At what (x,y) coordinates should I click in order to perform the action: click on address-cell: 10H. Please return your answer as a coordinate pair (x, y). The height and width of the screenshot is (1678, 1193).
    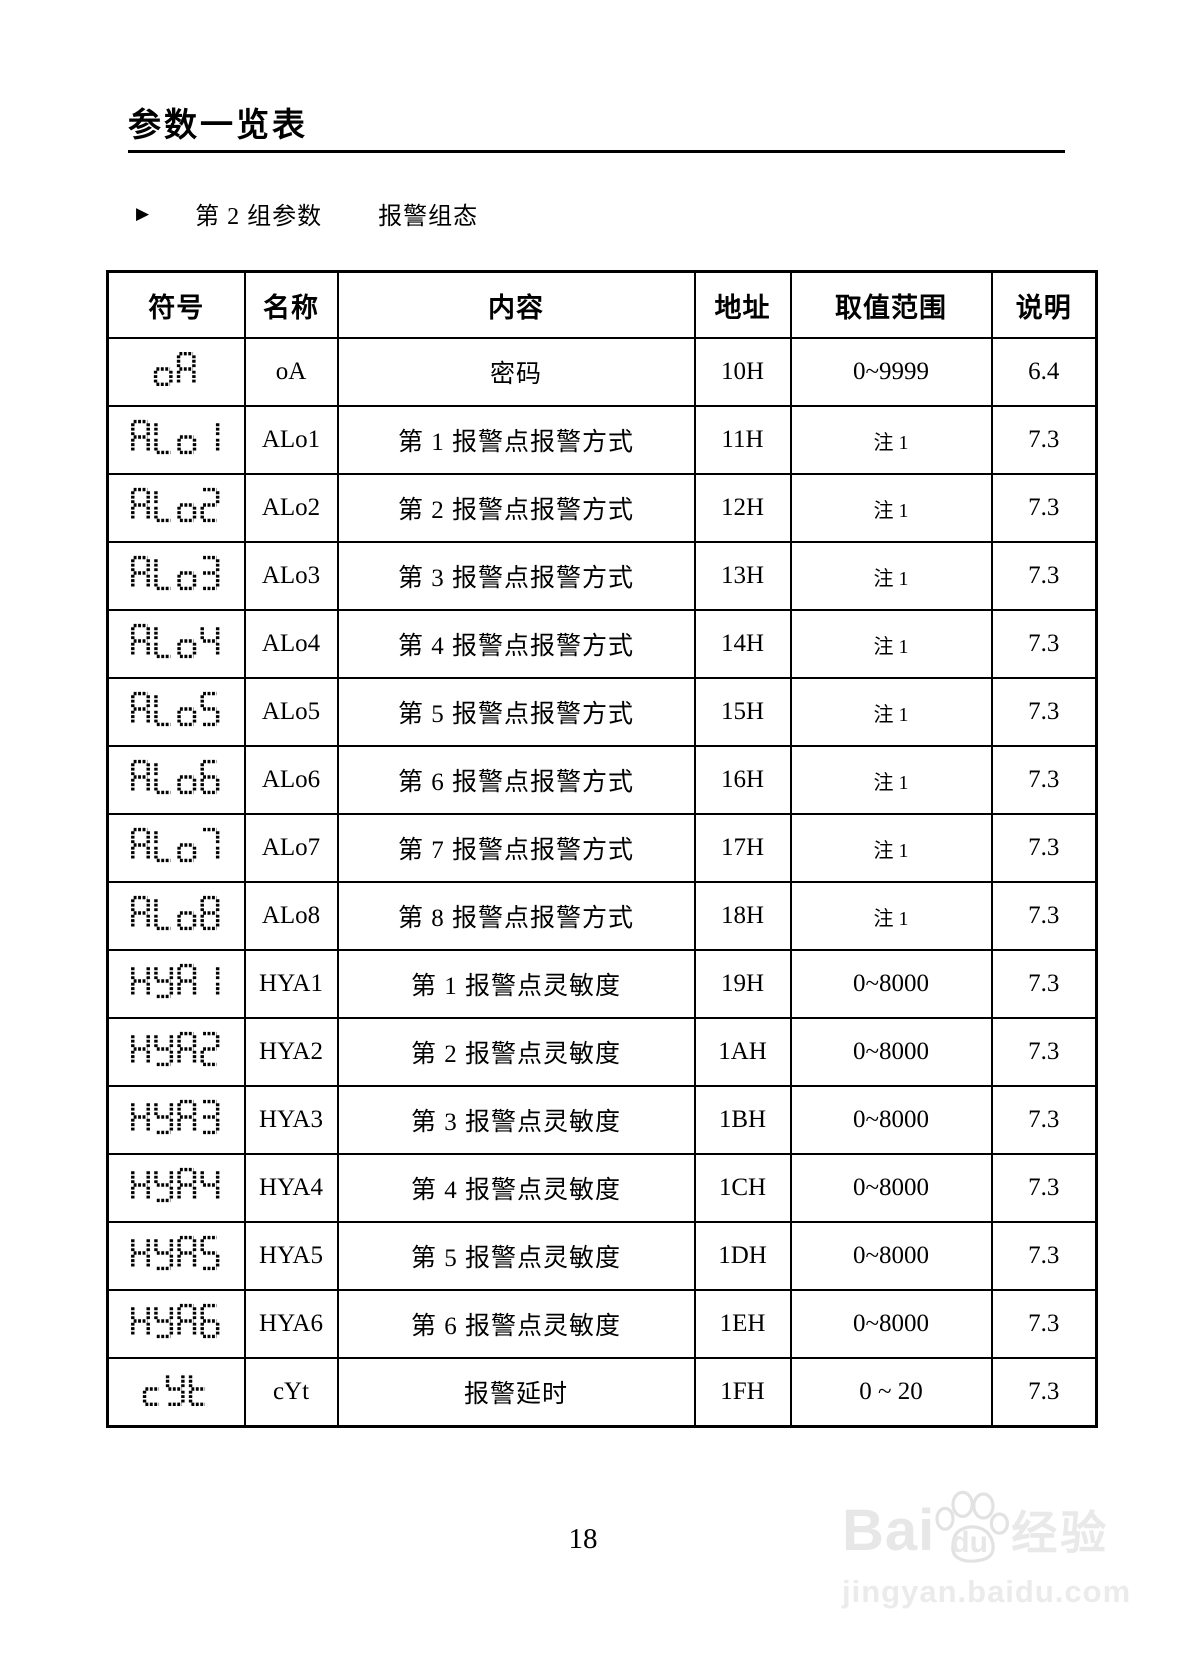
    Looking at the image, I should click on (742, 372).